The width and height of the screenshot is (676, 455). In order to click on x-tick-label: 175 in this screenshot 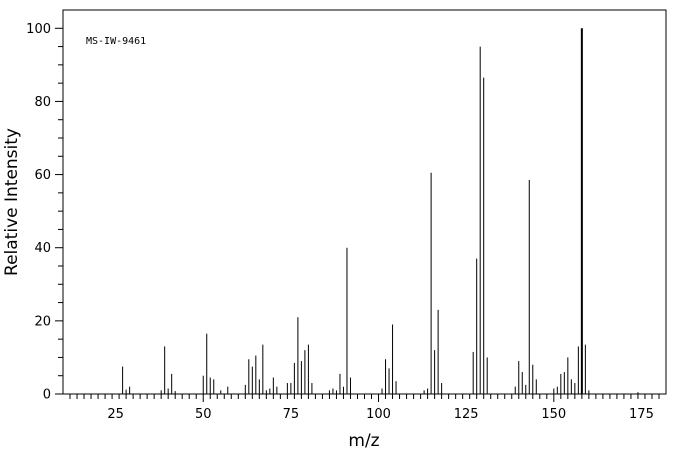, I will do `click(641, 414)`.